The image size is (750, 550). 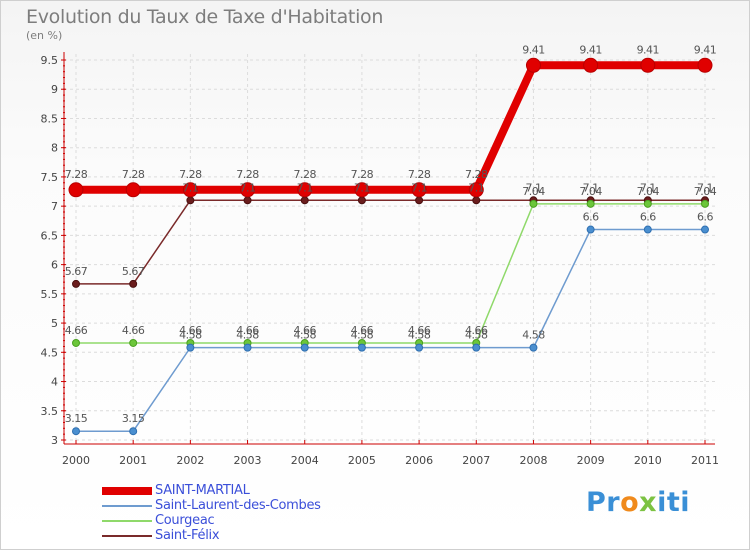 I want to click on y-tick-label: 5.5, so click(x=50, y=294).